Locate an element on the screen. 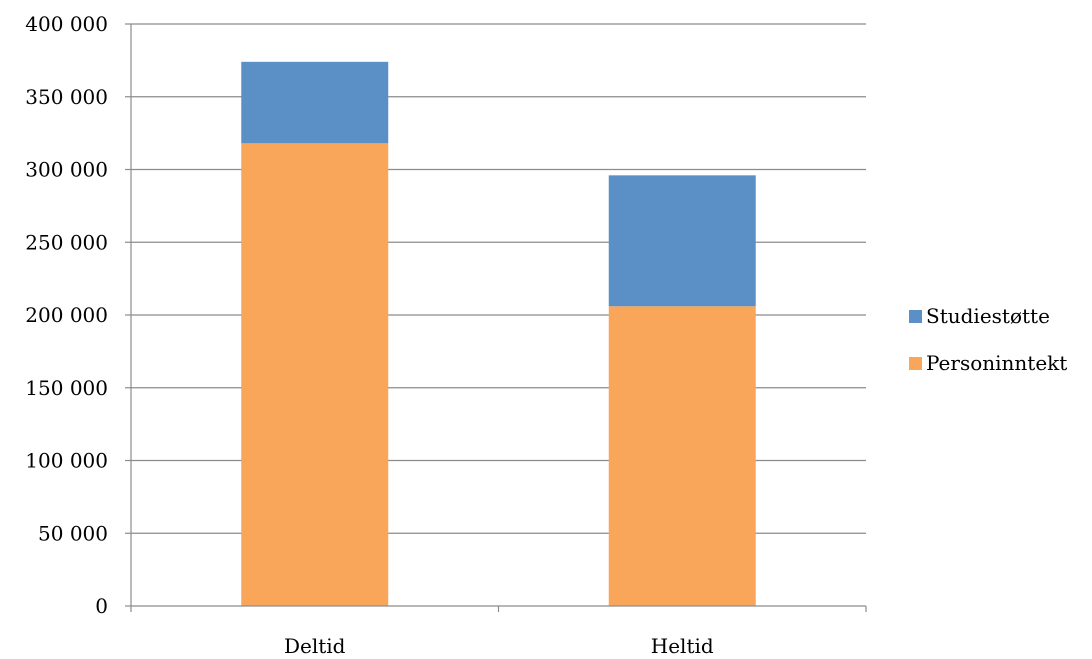  bar-personinntekt-deltid is located at coordinates (315, 374).